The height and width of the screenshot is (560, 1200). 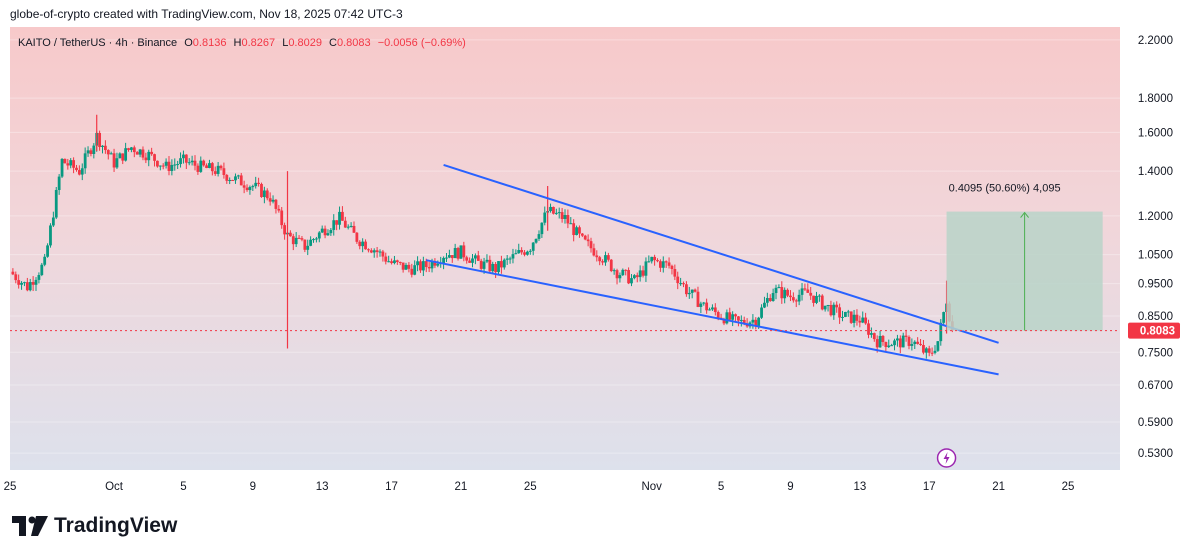 What do you see at coordinates (285, 43) in the screenshot?
I see `low-label: L` at bounding box center [285, 43].